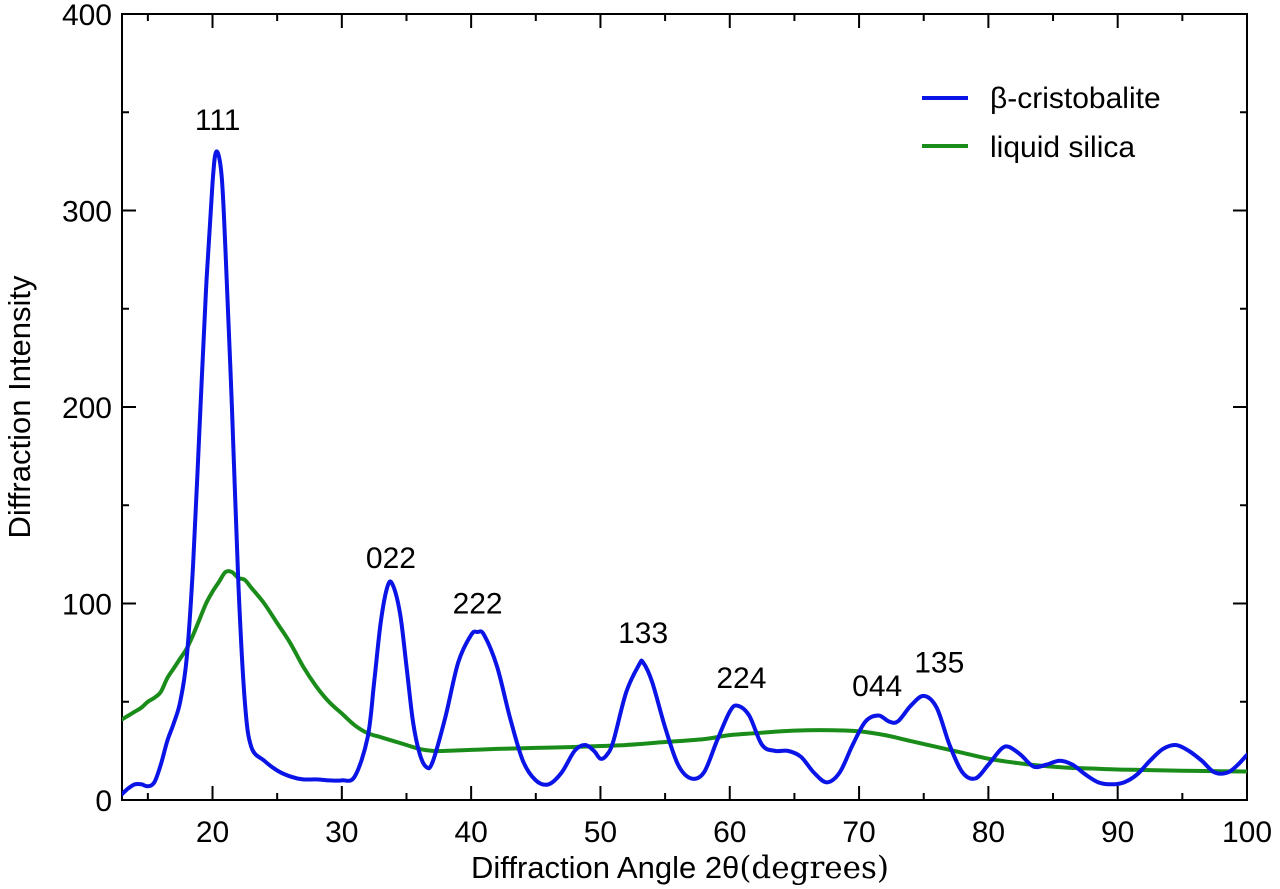 The height and width of the screenshot is (889, 1280). Describe the element at coordinates (341, 832) in the screenshot. I see `x-tick-label: 30` at that location.